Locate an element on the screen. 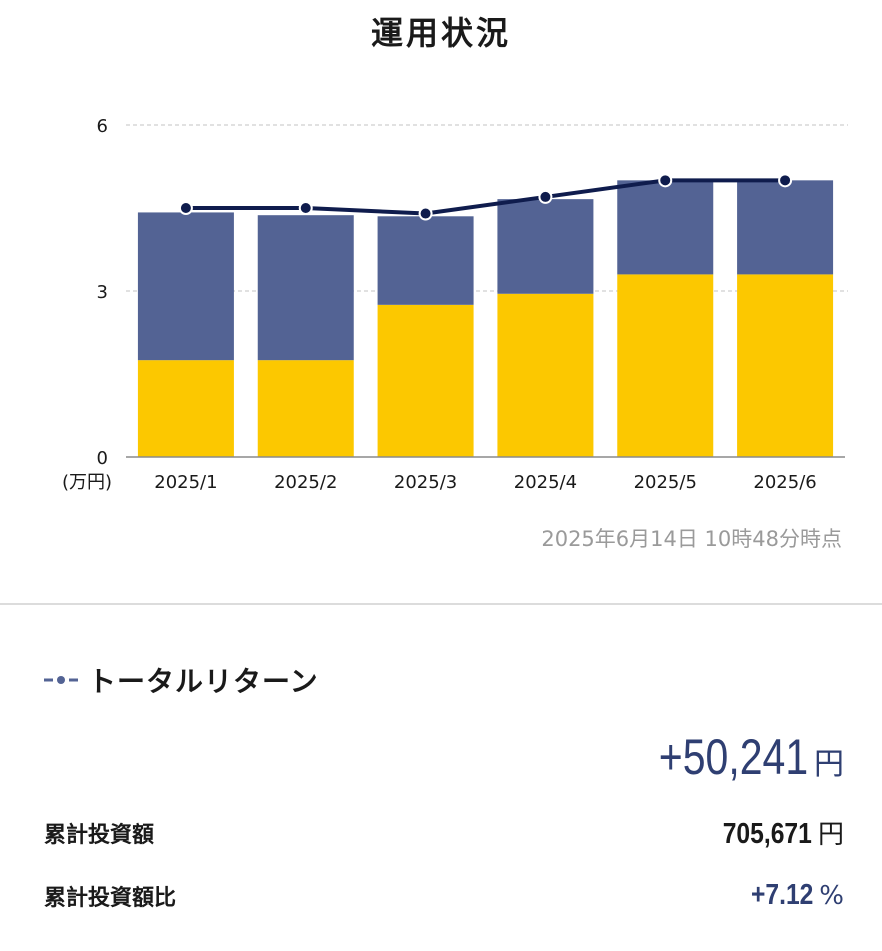 The height and width of the screenshot is (951, 882). total-return-unit: 円 is located at coordinates (829, 764).